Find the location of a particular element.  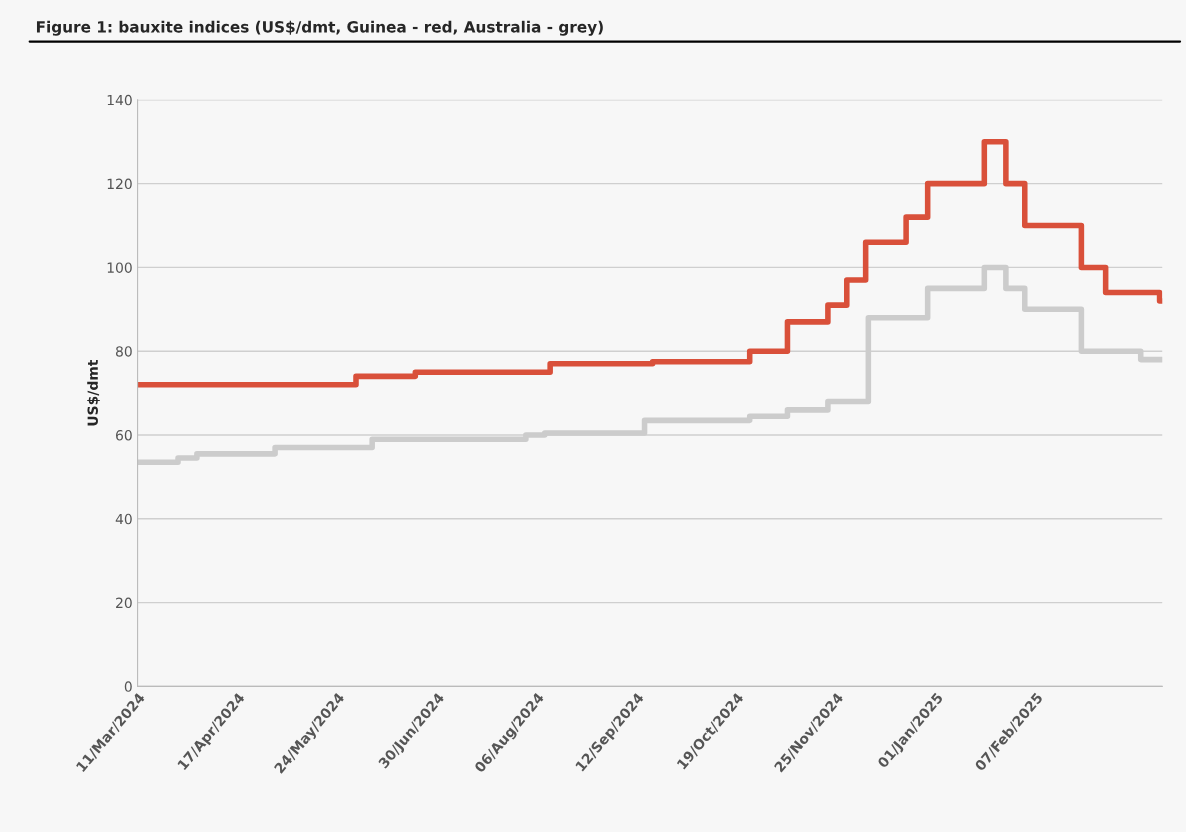

y-tick-label: 40 is located at coordinates (123, 519).